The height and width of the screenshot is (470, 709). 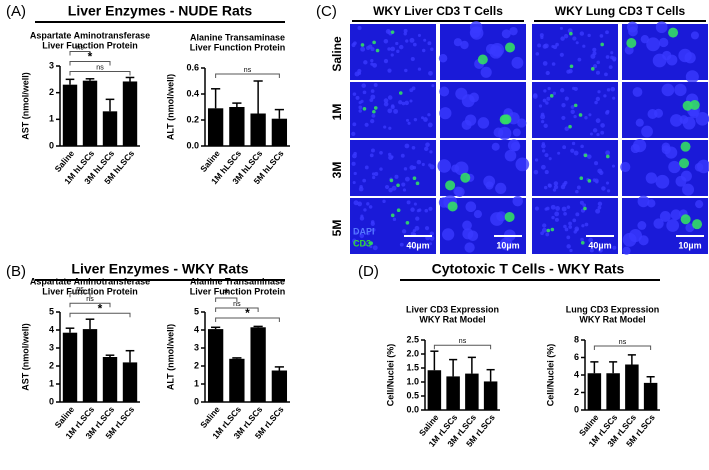 What do you see at coordinates (25, 357) in the screenshot?
I see `y-axis-label: AST (nmol/well)` at bounding box center [25, 357].